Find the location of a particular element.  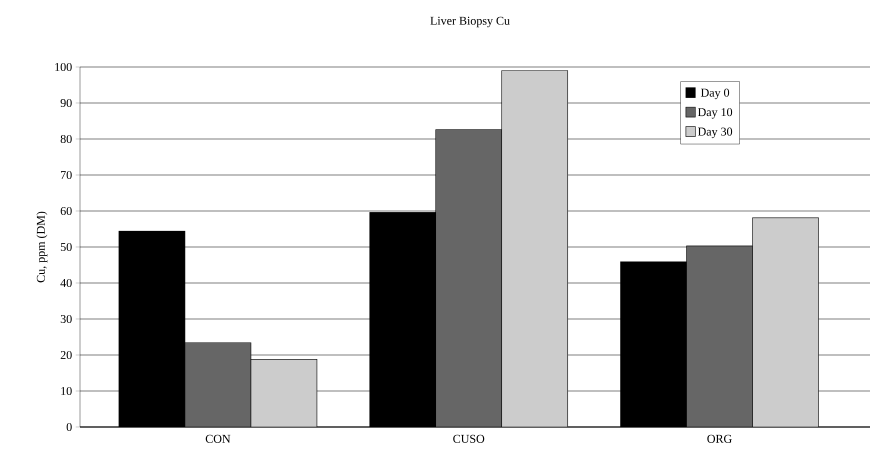

y-axis-title: Cu, ppm (DM) is located at coordinates (42, 247).